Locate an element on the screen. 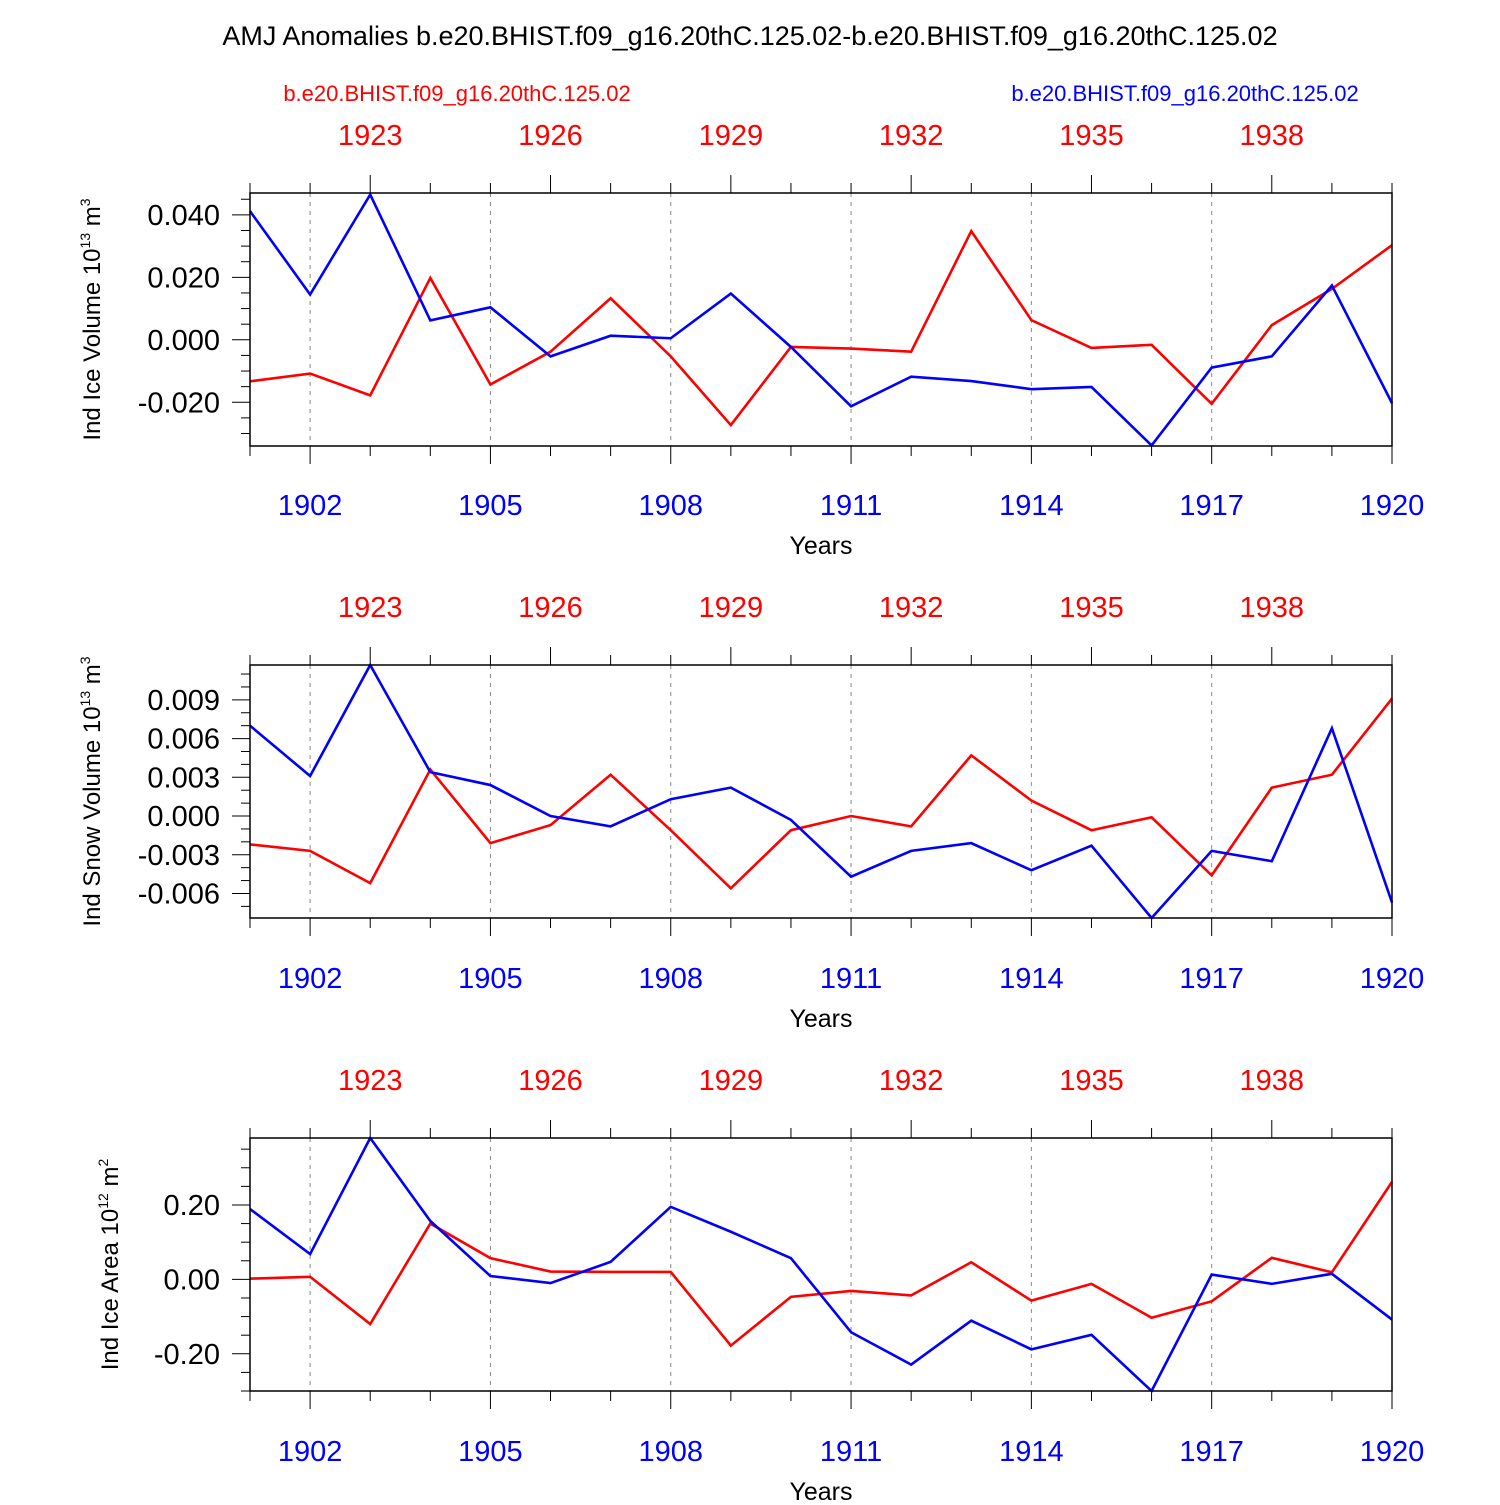  y-tick-label: 0.00 is located at coordinates (192, 1280).